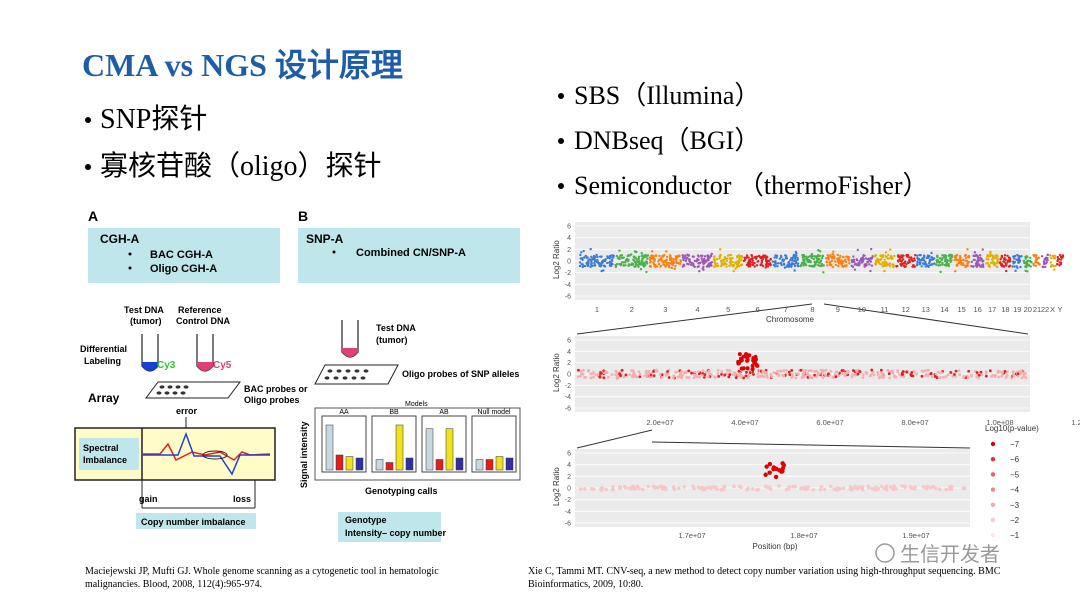 This screenshot has height=608, width=1080. Describe the element at coordinates (449, 449) in the screenshot. I see `model-bar` at that location.